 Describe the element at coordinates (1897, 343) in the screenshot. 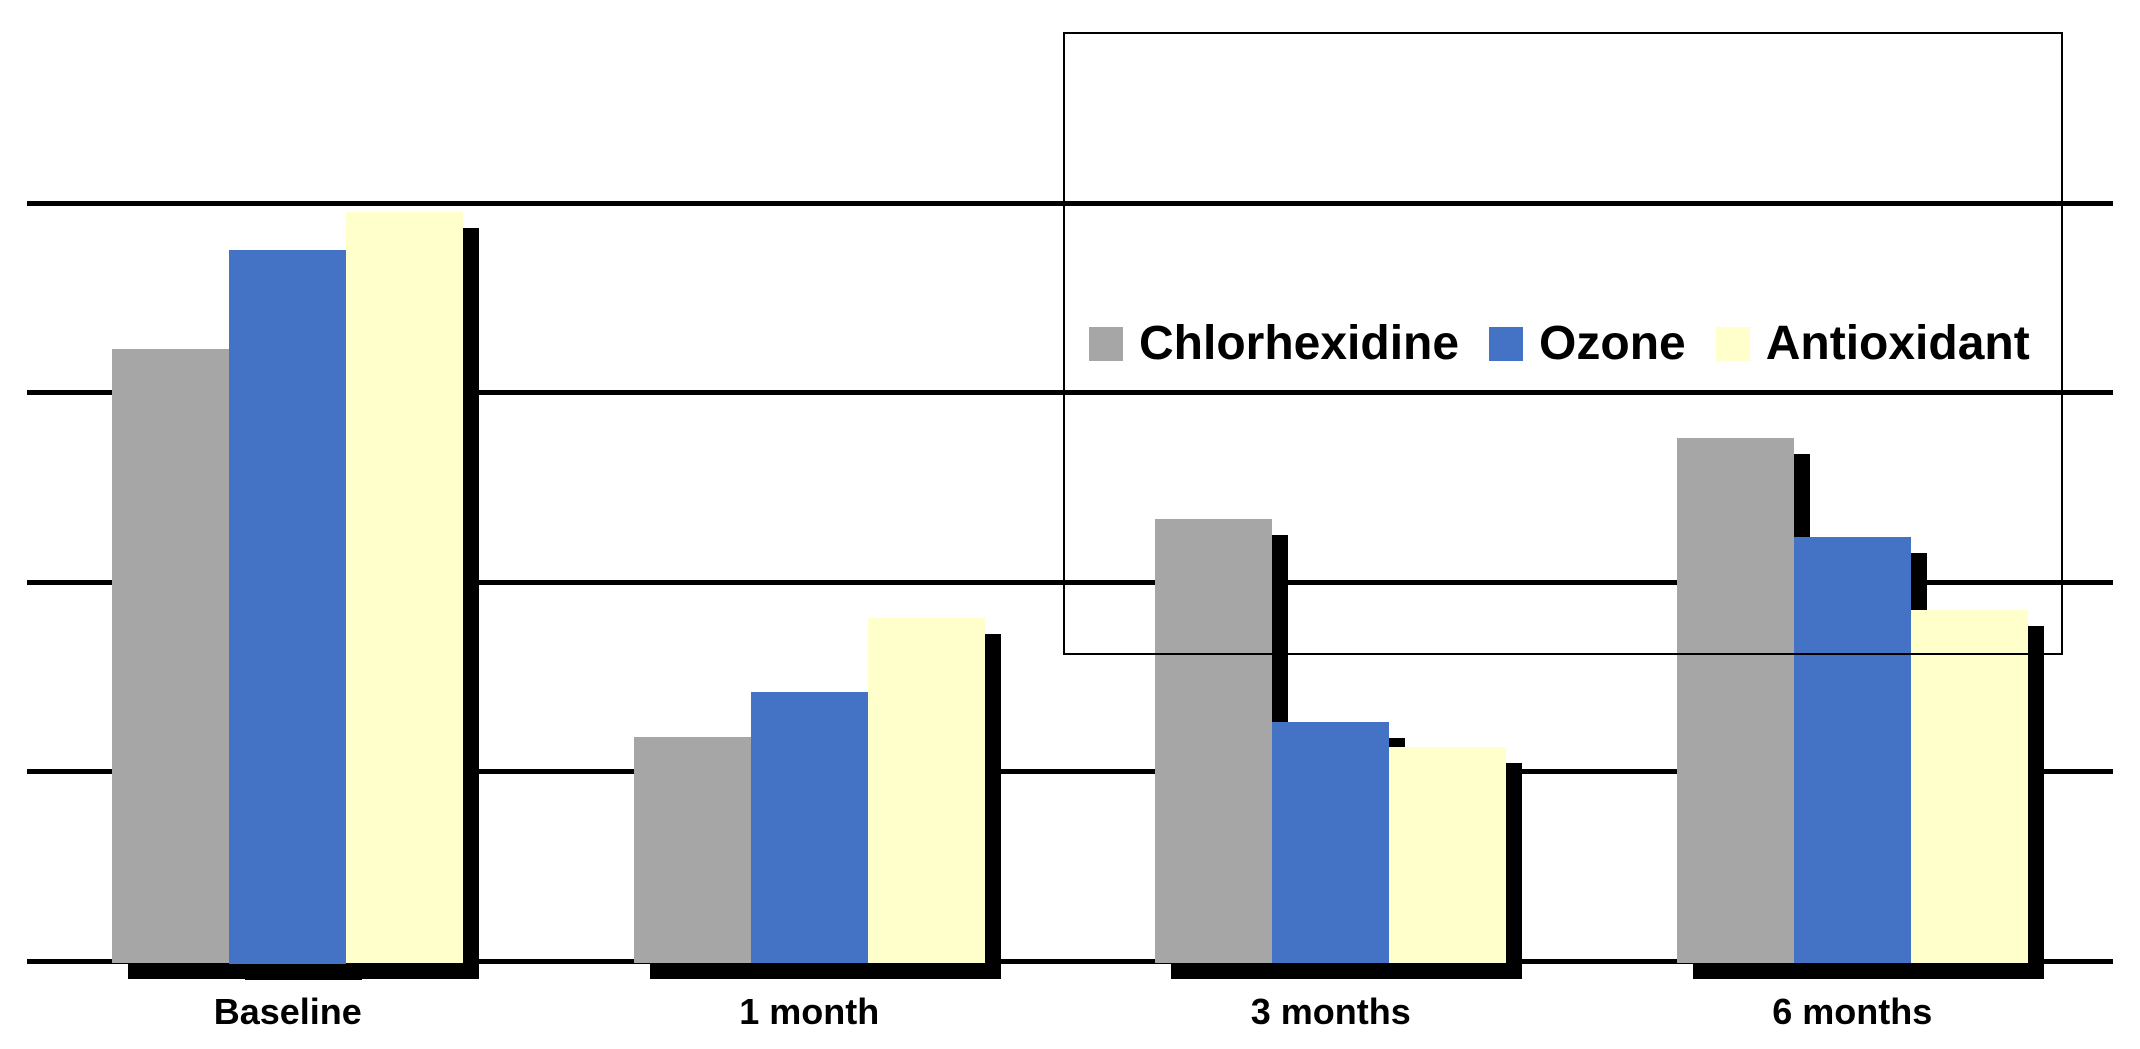

I see `legend-label-antioxidant: Antioxidant` at that location.